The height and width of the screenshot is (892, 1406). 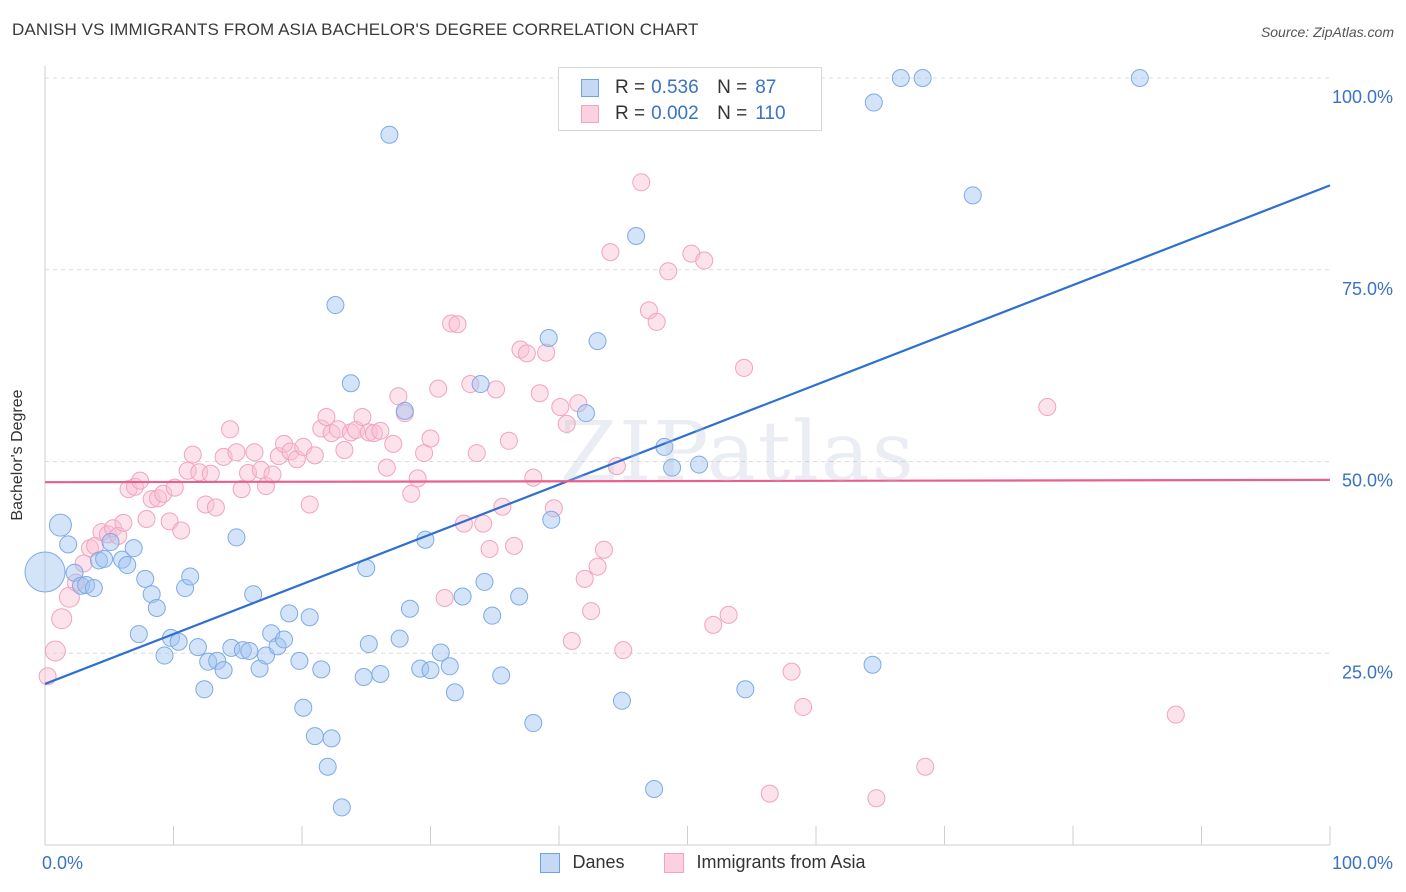 What do you see at coordinates (1367, 289) in the screenshot?
I see `y-tick-label: 75.0%` at bounding box center [1367, 289].